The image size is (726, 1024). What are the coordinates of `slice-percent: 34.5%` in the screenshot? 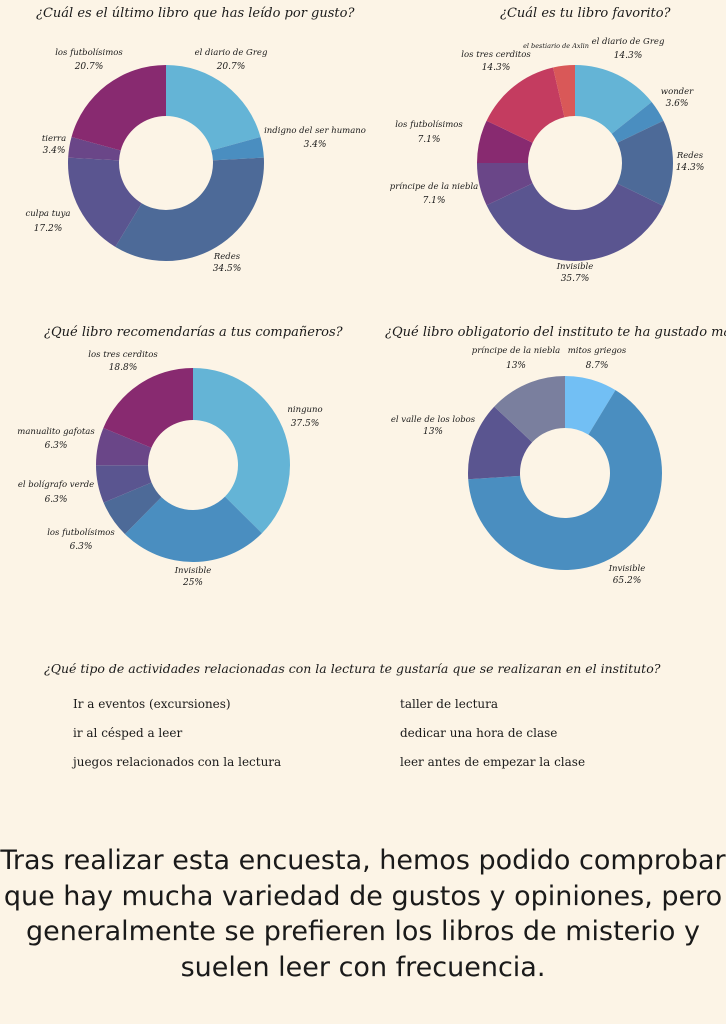 It's located at (227, 269).